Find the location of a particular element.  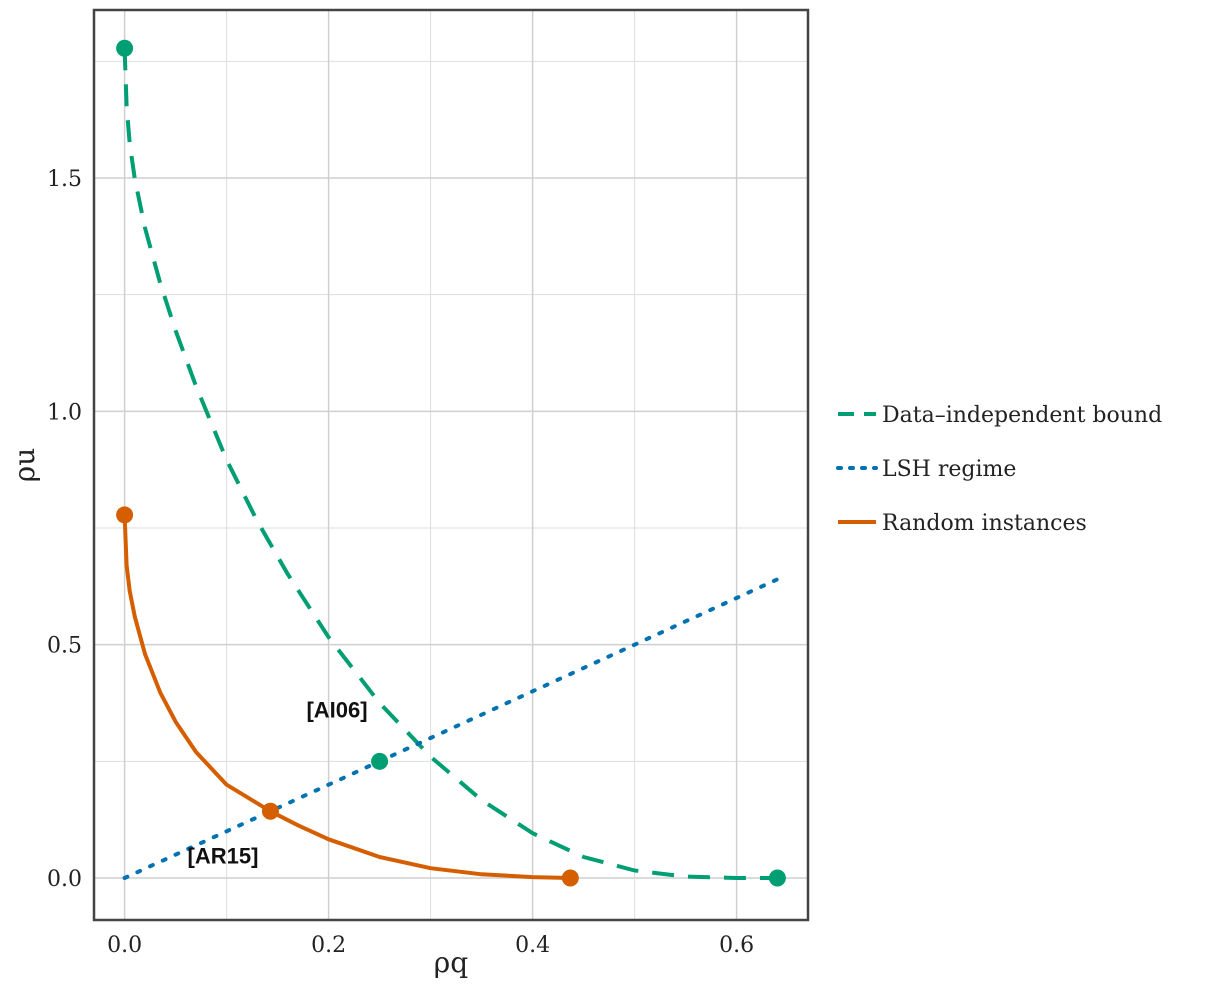

y-axis-label: ρu is located at coordinates (24, 465).